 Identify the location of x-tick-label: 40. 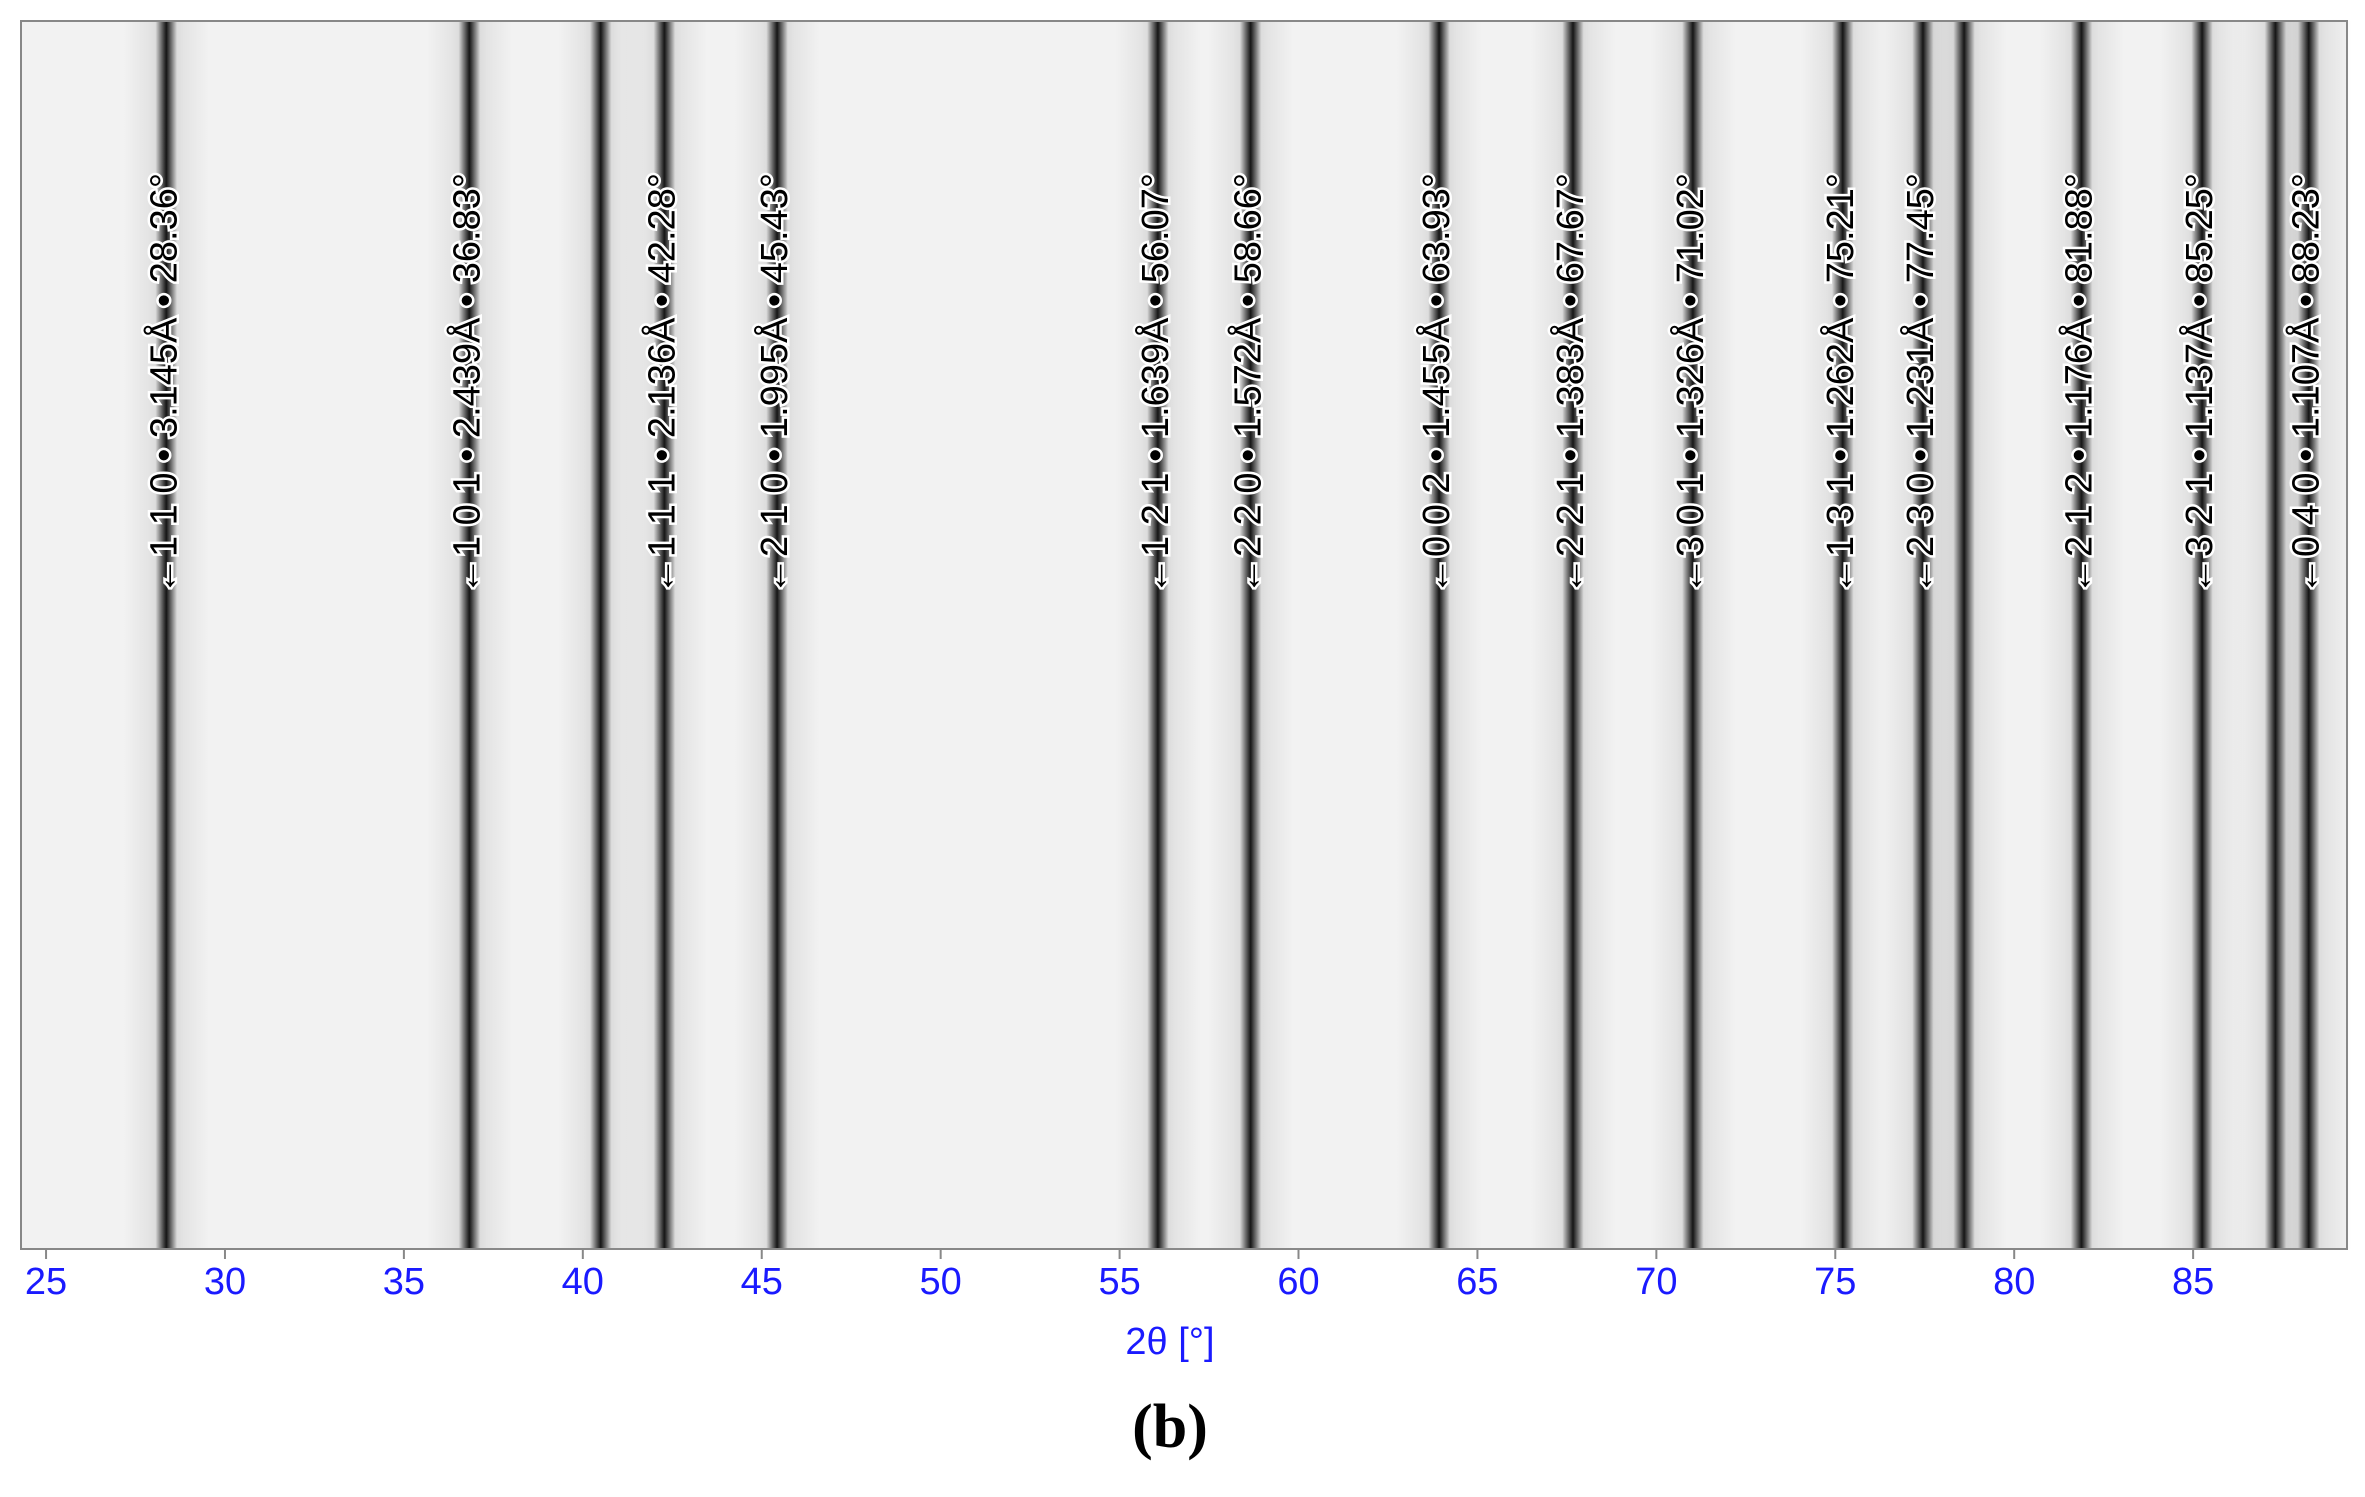
(583, 1282).